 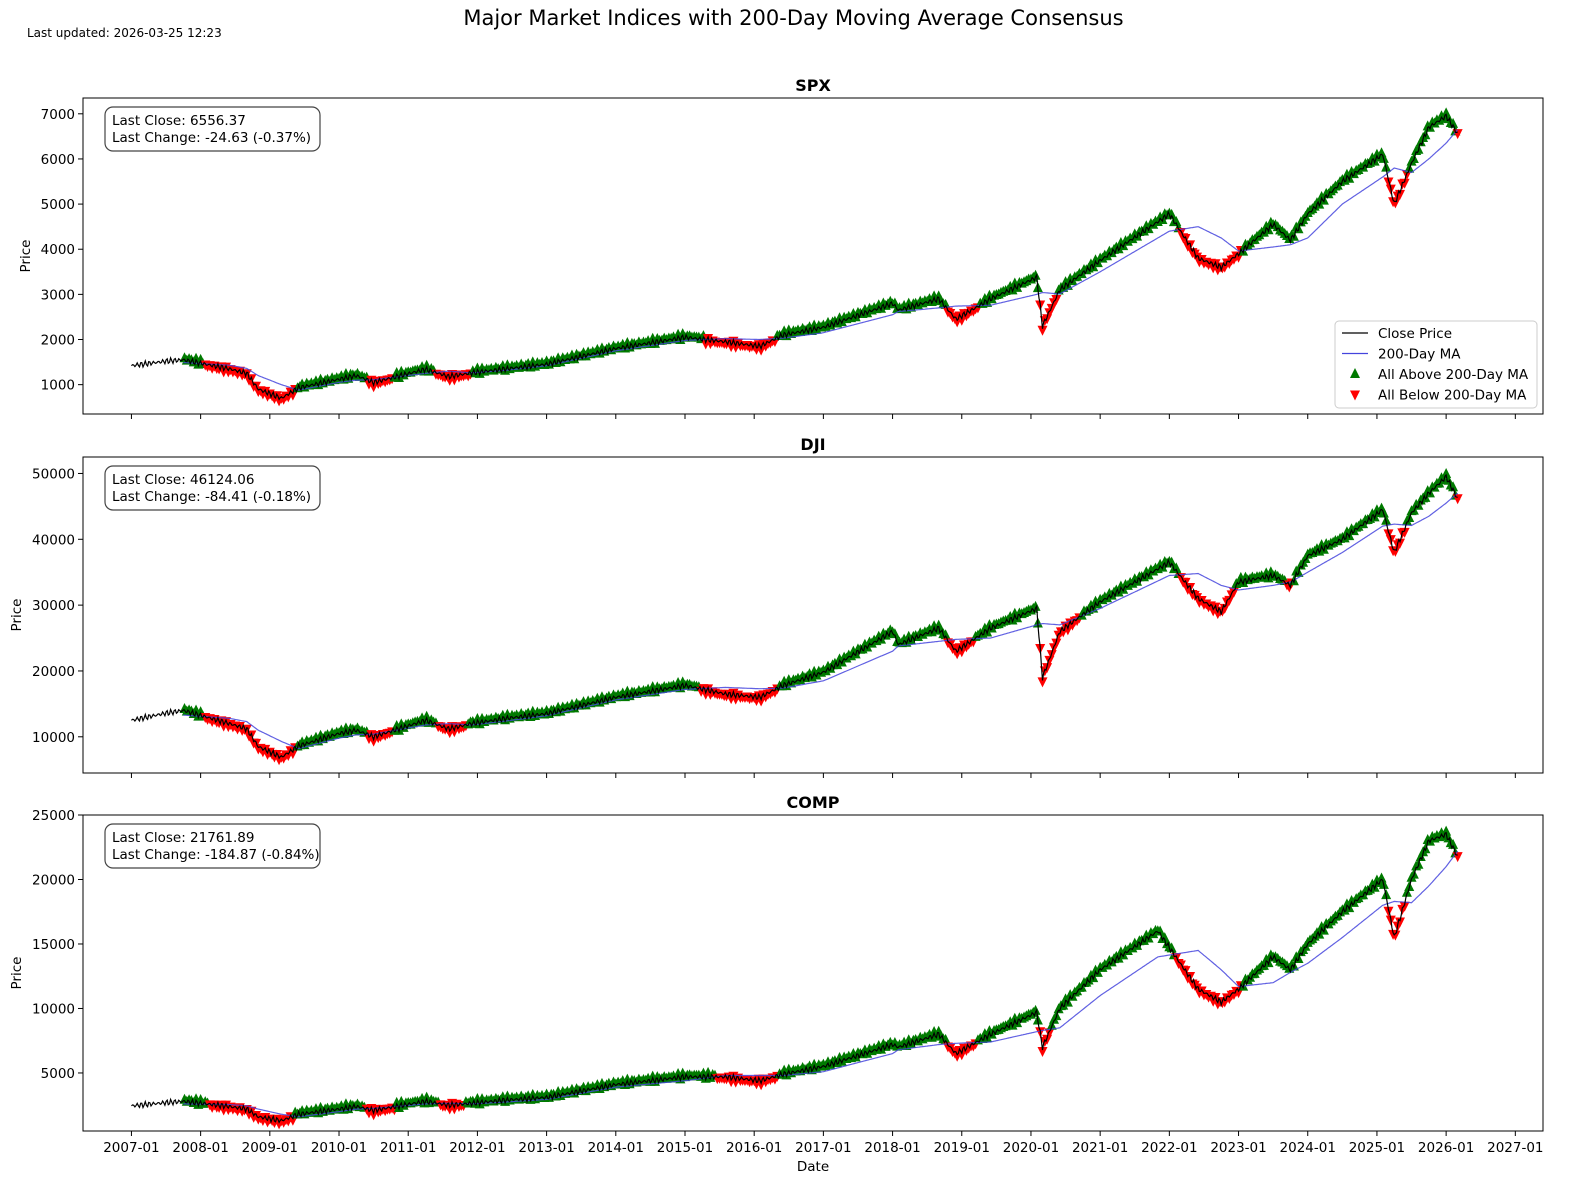 I want to click on panel-title: DJI, so click(x=812, y=444).